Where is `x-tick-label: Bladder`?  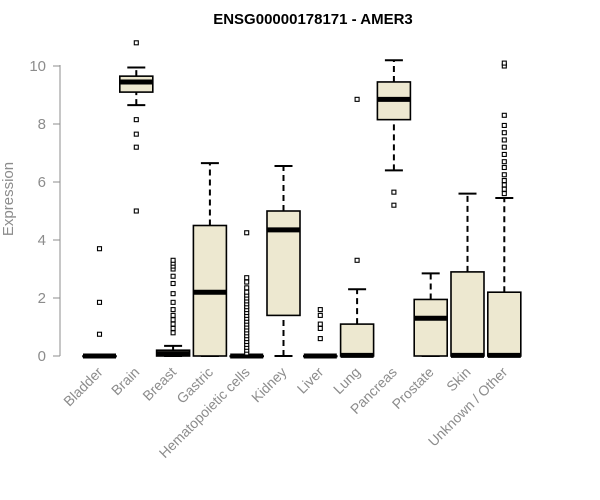 x-tick-label: Bladder is located at coordinates (83, 387).